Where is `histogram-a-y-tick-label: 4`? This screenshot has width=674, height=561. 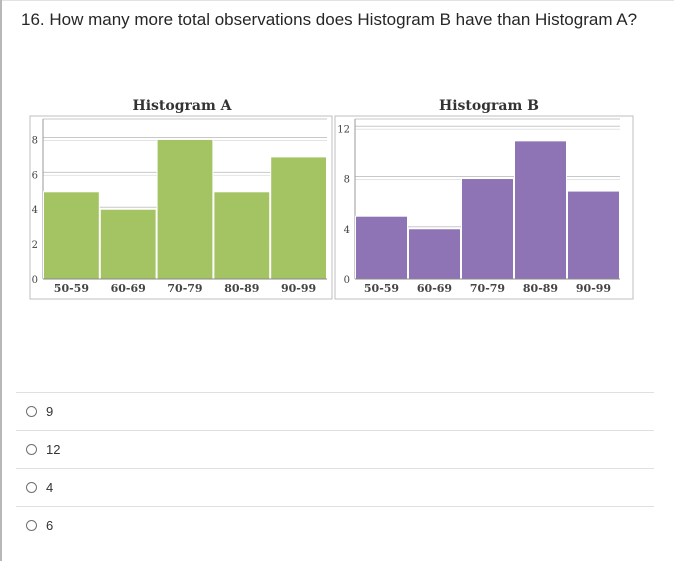
histogram-a-y-tick-label: 4 is located at coordinates (35, 210).